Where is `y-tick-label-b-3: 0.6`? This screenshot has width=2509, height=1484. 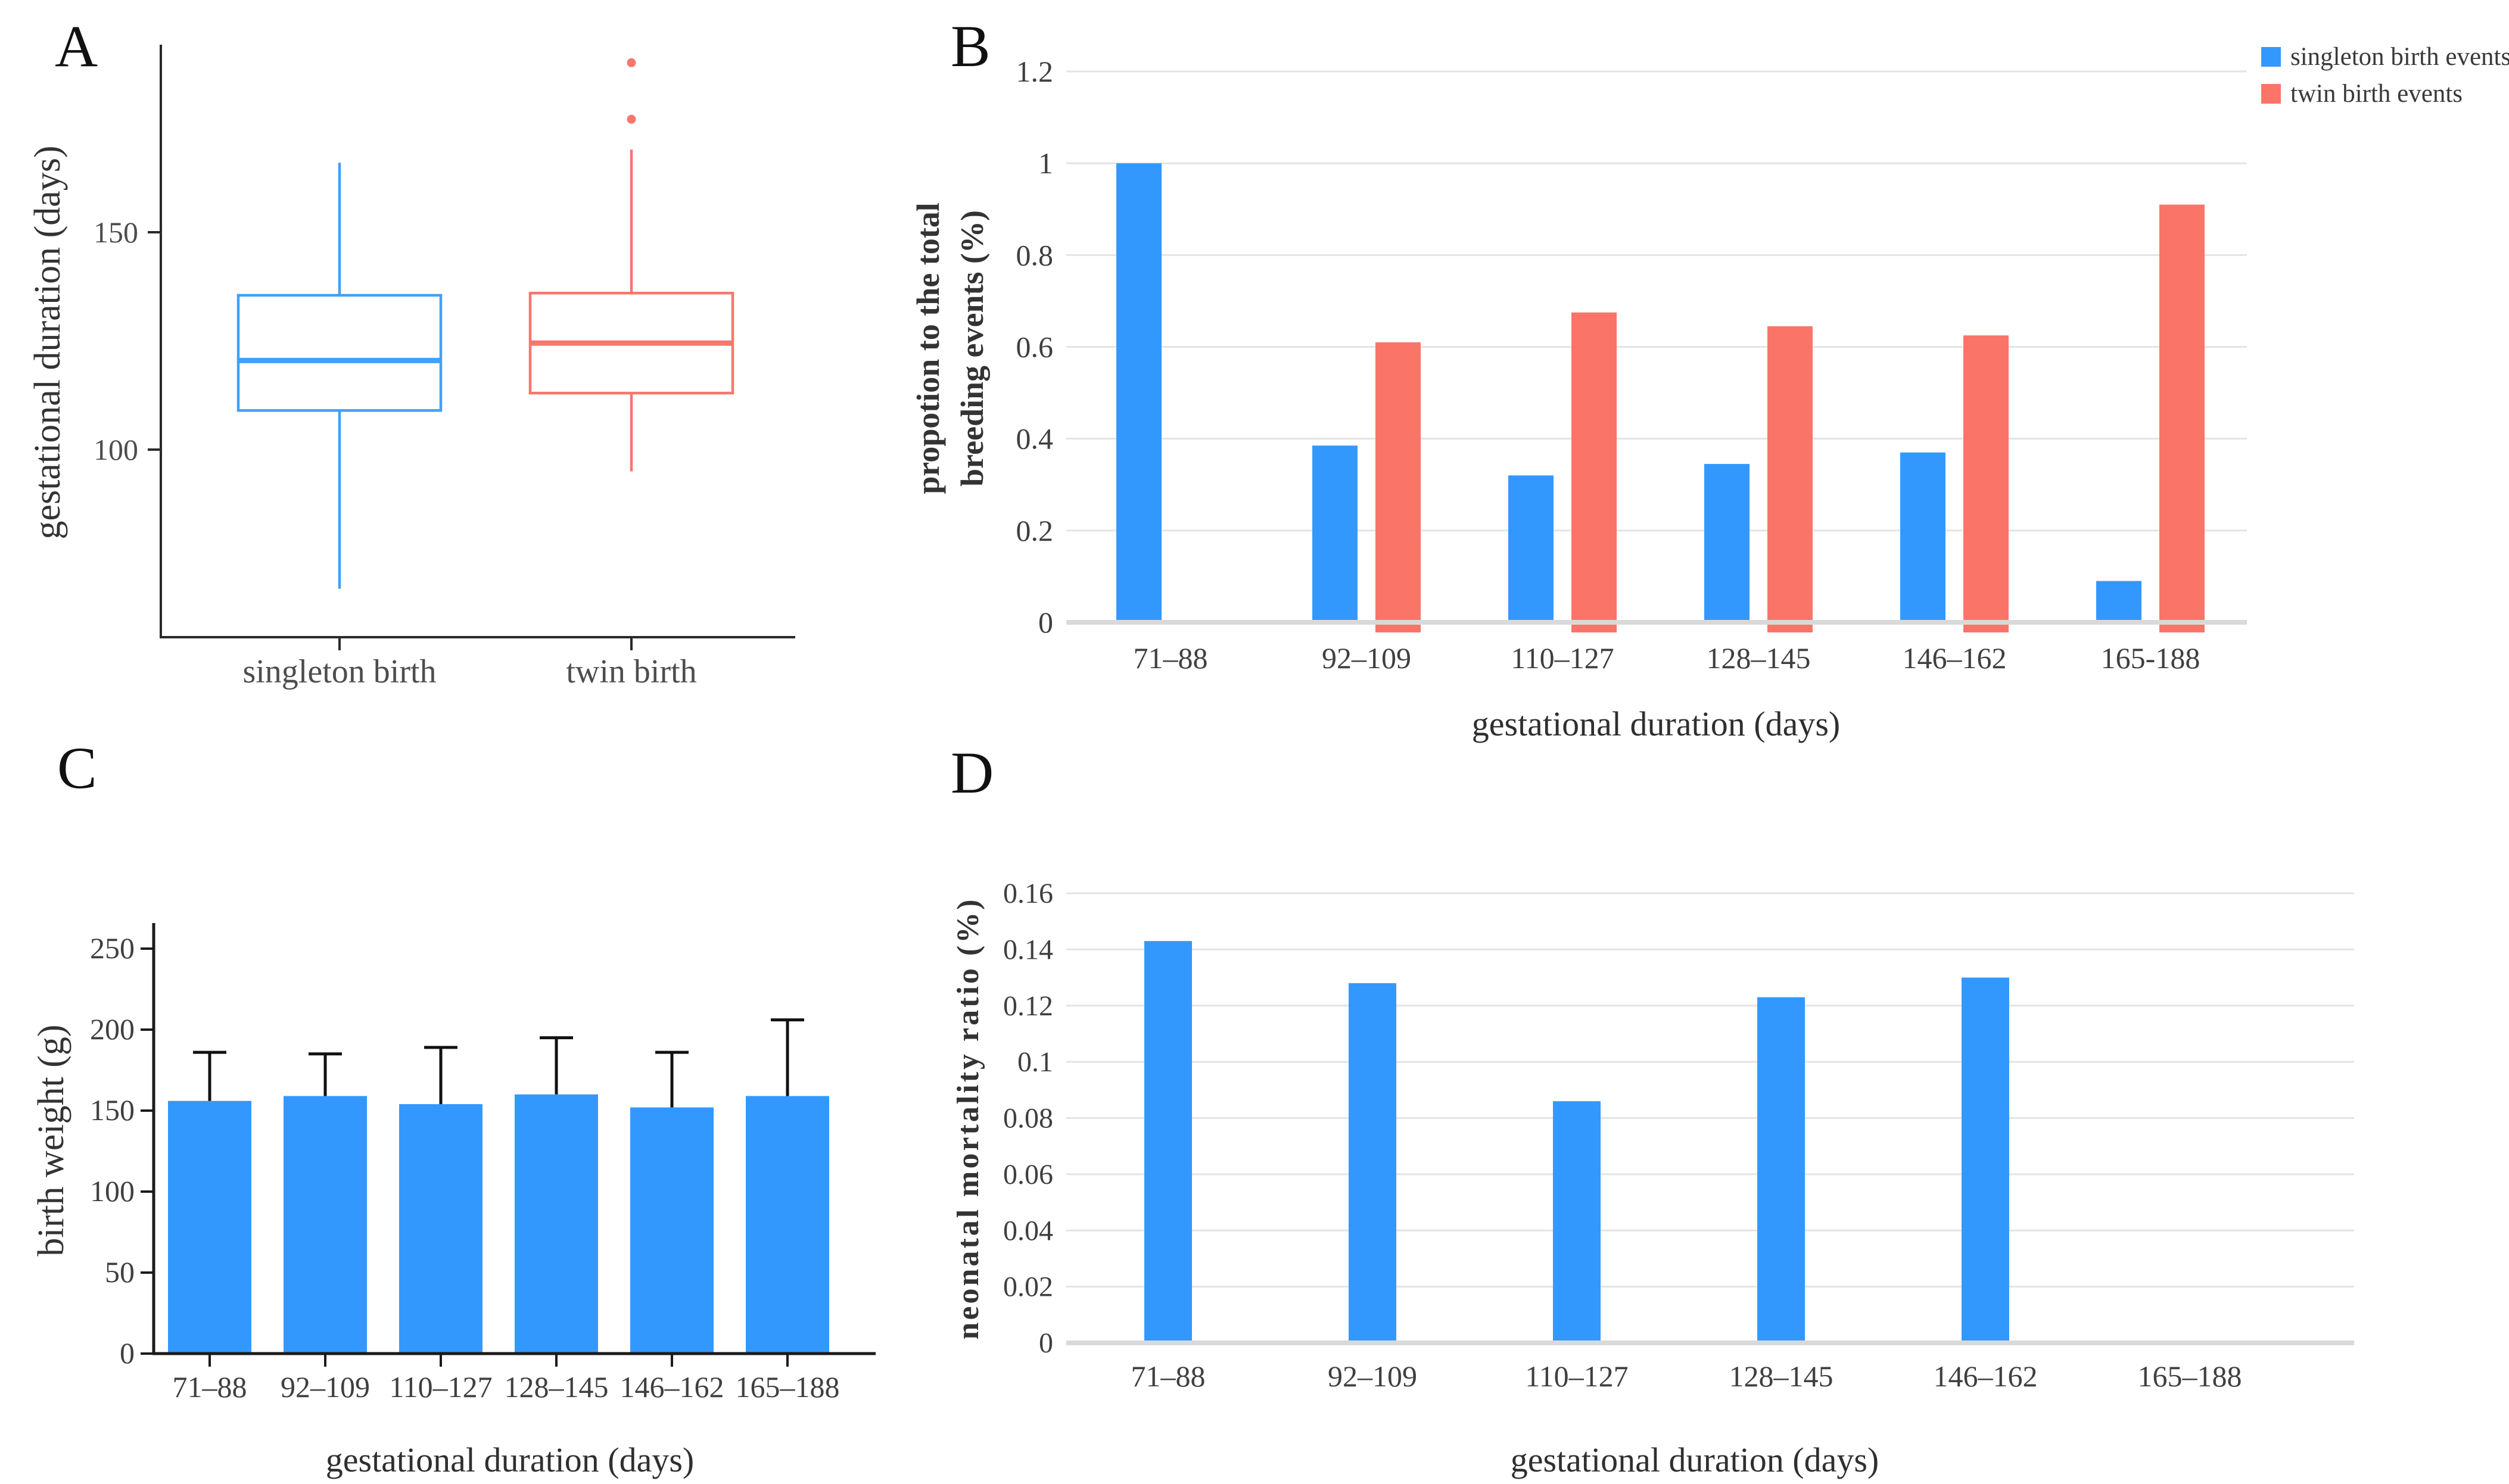
y-tick-label-b-3: 0.6 is located at coordinates (1035, 347).